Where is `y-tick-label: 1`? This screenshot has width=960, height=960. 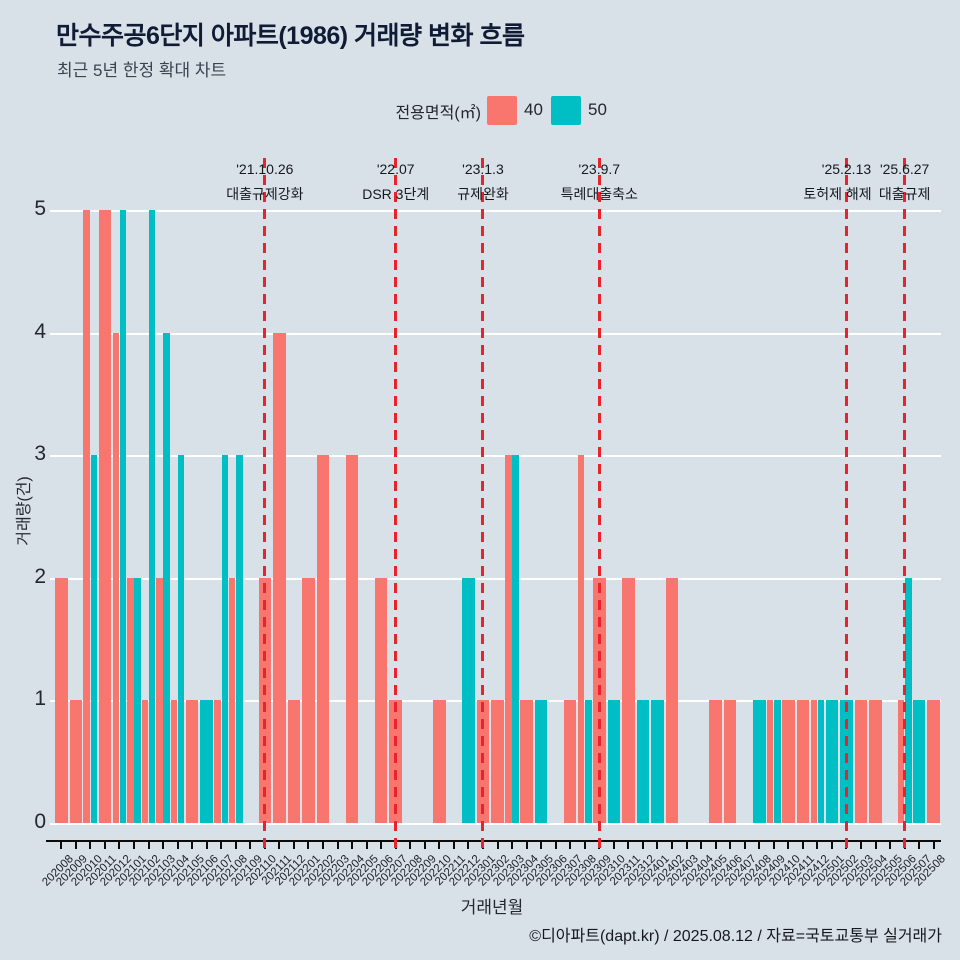
y-tick-label: 1 is located at coordinates (40, 699).